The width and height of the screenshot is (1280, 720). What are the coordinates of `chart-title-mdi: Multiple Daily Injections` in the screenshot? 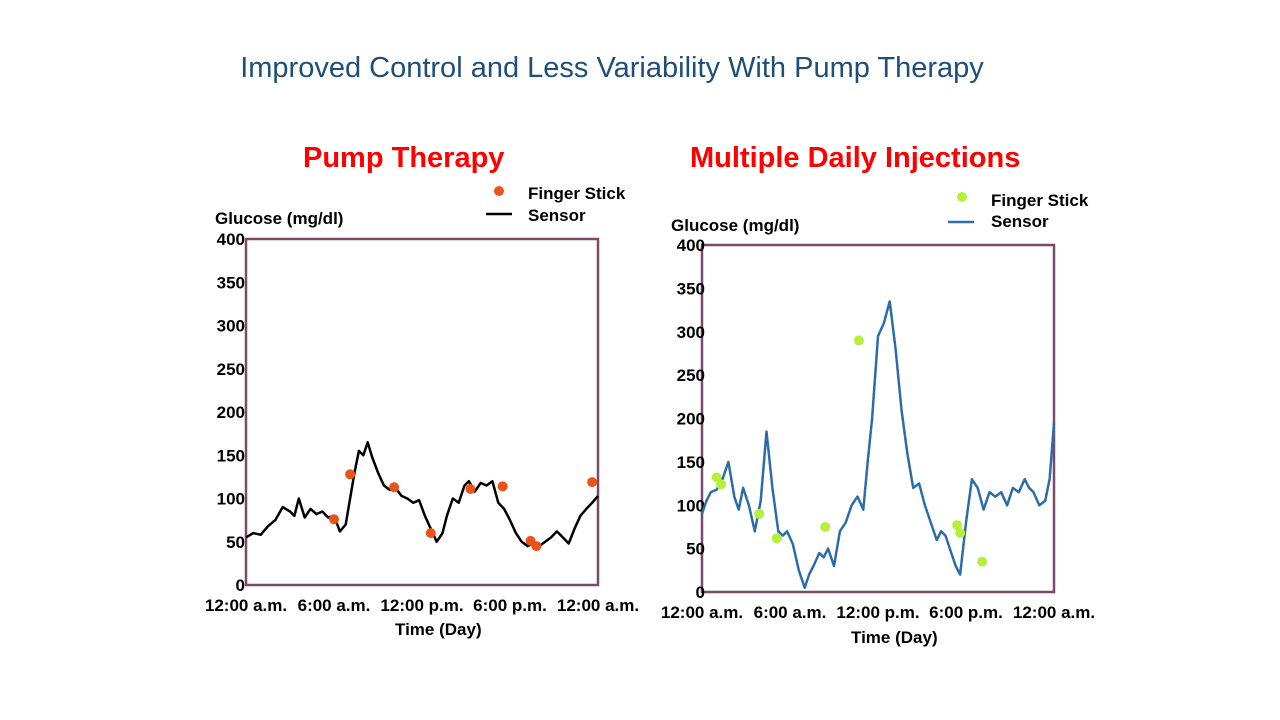 It's located at (855, 158).